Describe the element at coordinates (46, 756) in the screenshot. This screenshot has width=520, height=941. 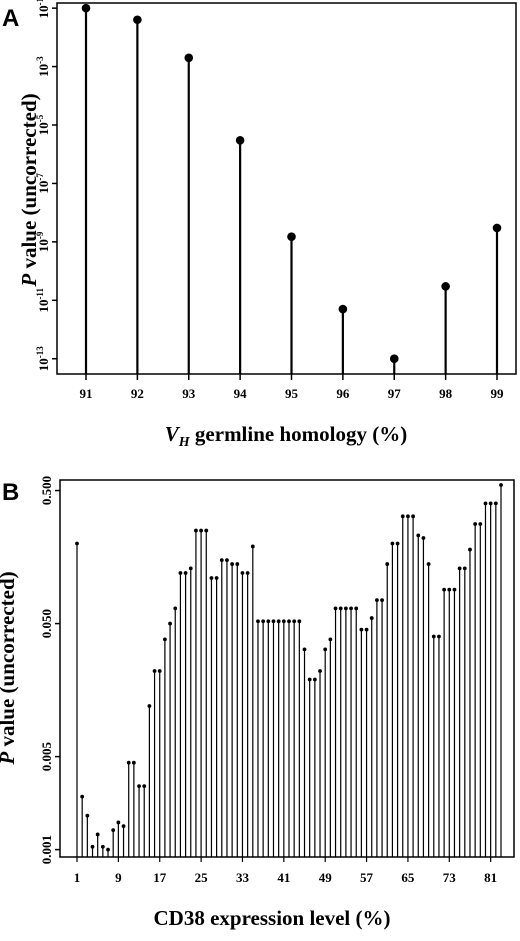
I see `panel-b-y-tick-label: 0.005` at that location.